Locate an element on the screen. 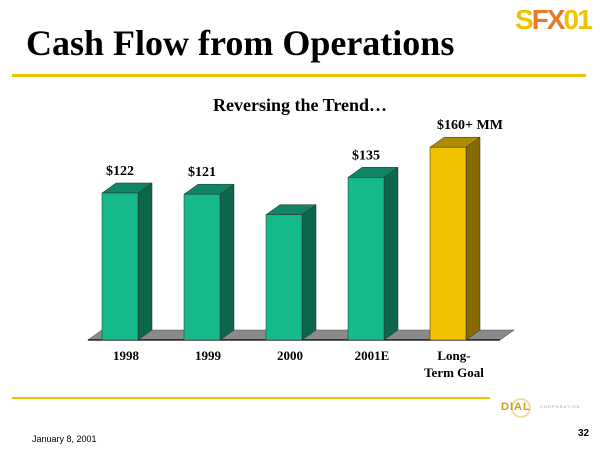 The height and width of the screenshot is (450, 600). category-label-4-line-0: Long- is located at coordinates (453, 355).